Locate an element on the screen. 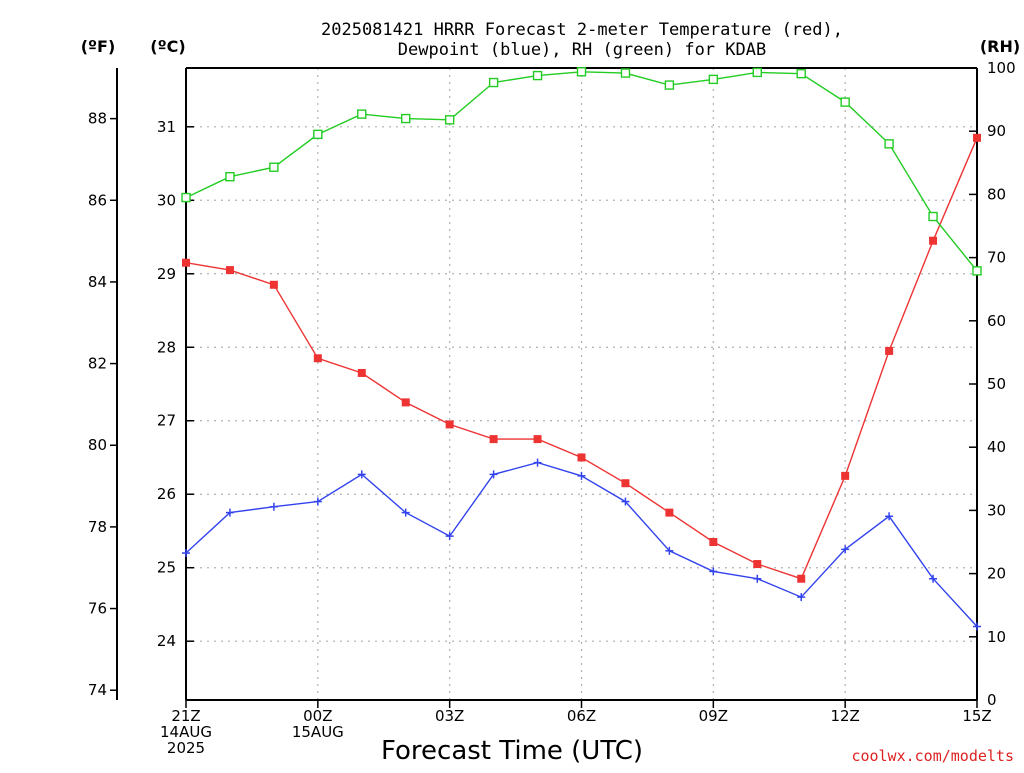  fahrenheit-tick-label: 84 is located at coordinates (97, 282).